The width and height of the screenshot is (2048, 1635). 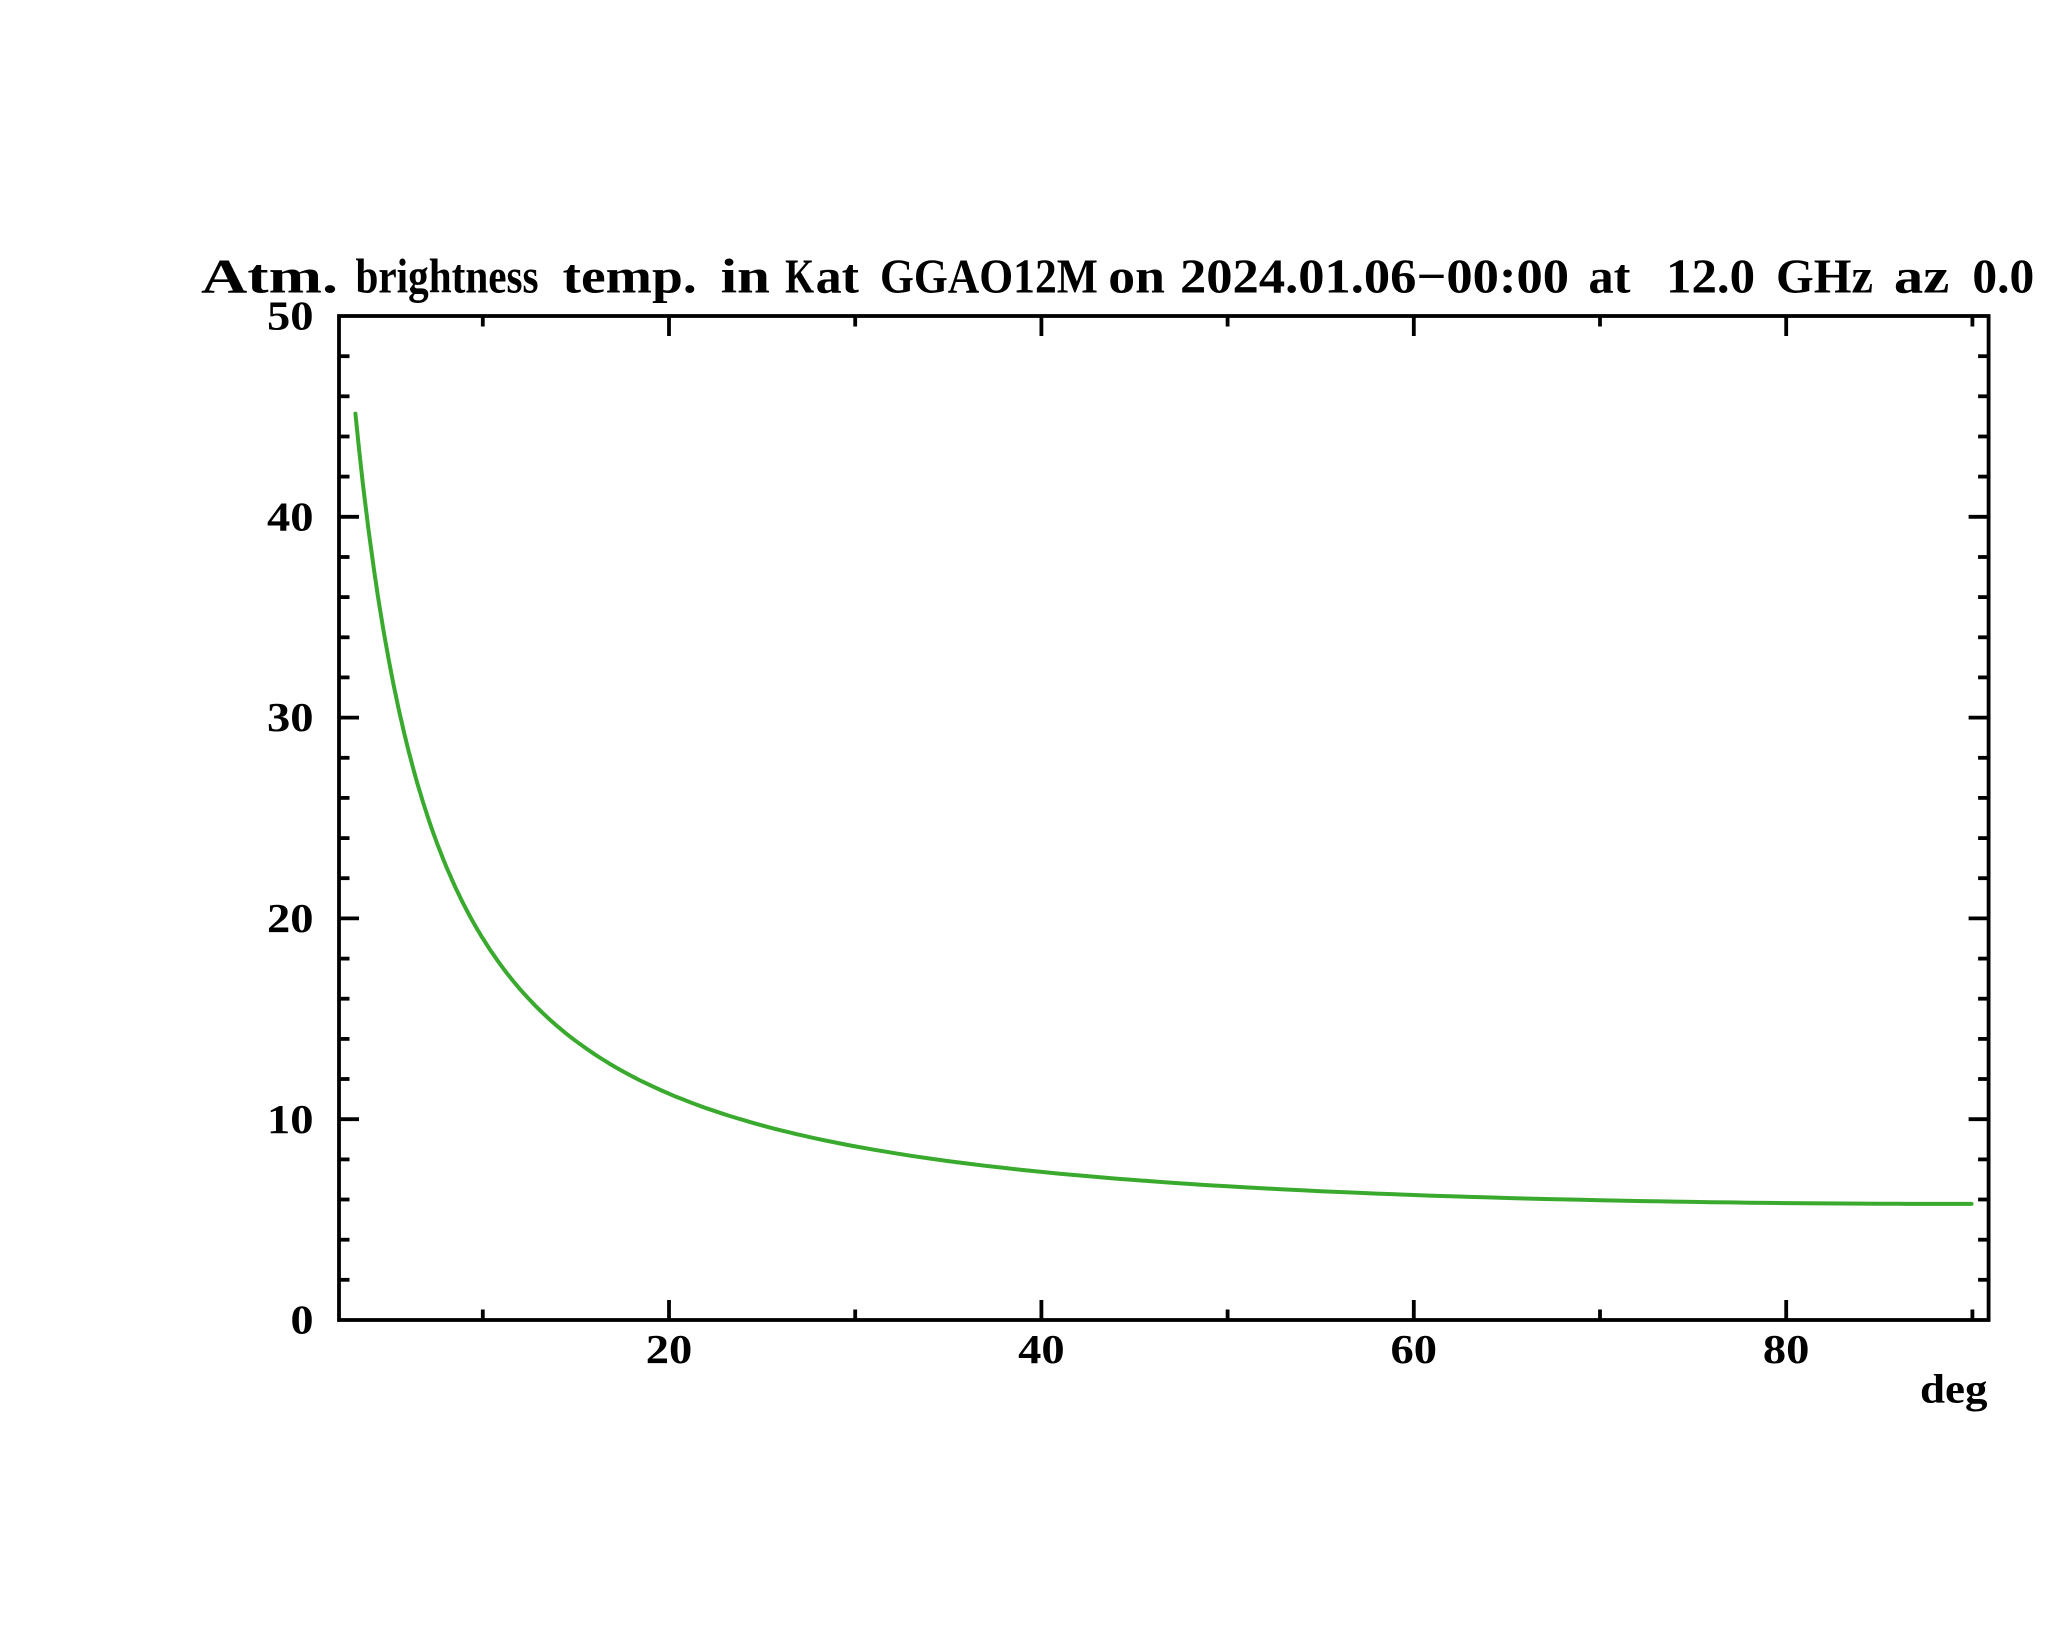 I want to click on svg-text: on, so click(x=1136, y=276).